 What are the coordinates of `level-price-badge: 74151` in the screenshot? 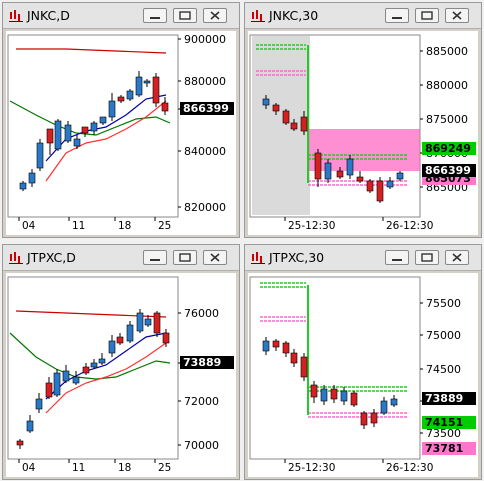 It's located at (449, 422).